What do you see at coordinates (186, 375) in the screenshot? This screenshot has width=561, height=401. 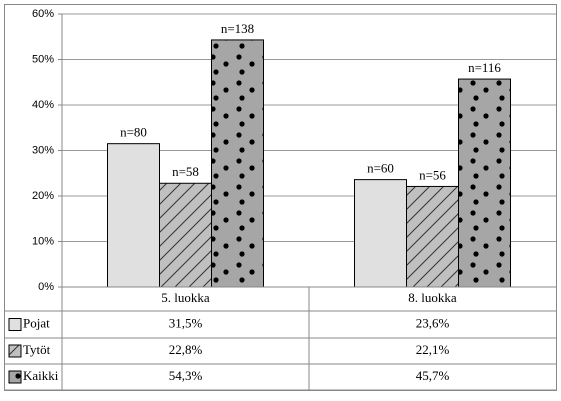 I see `table-value: 54,3%` at bounding box center [186, 375].